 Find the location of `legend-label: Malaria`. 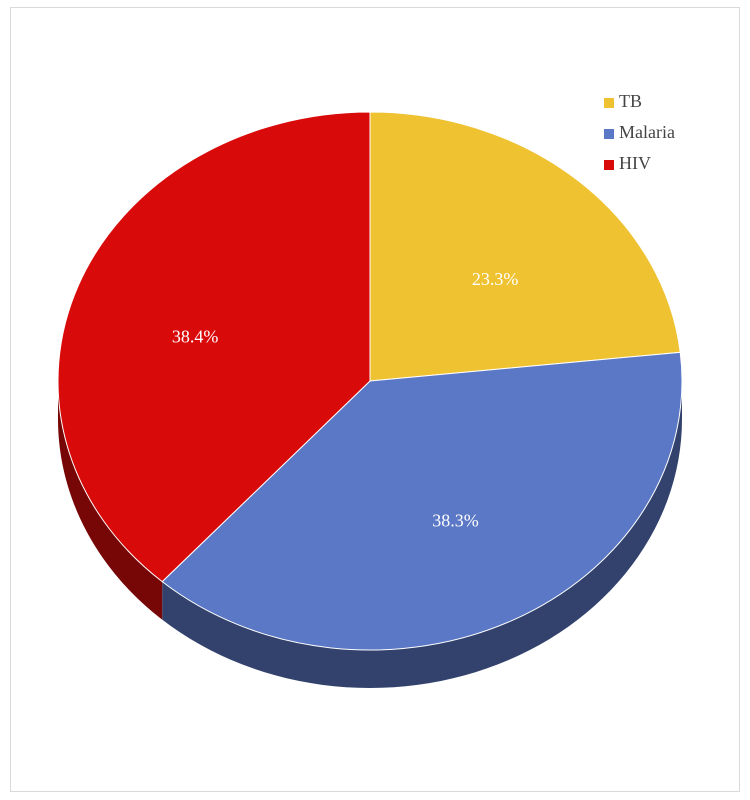

legend-label: Malaria is located at coordinates (647, 132).